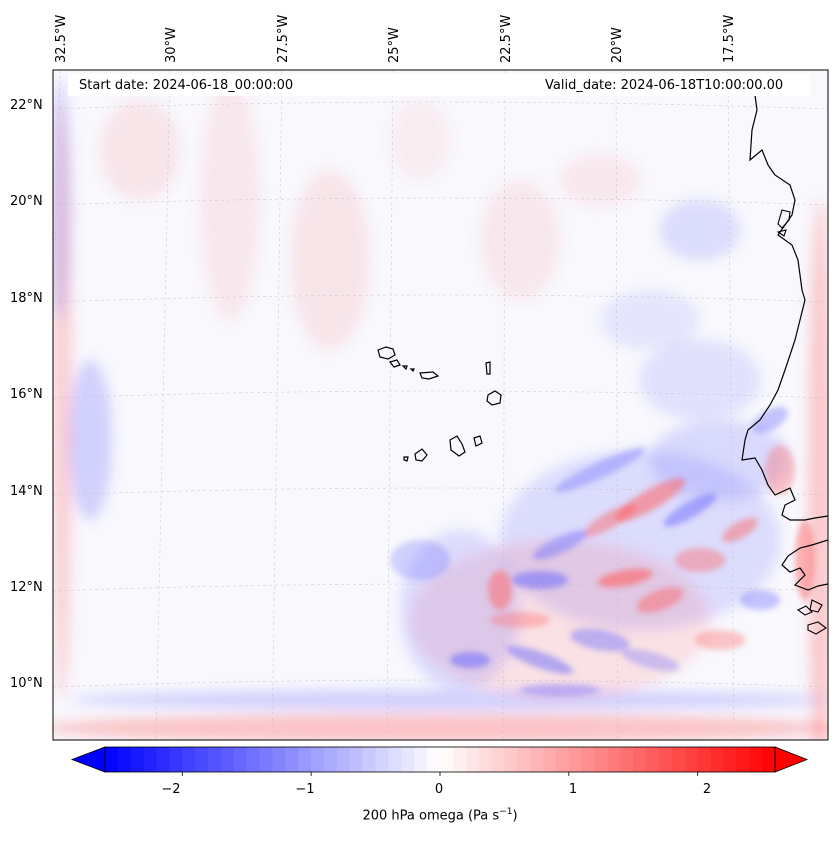 The width and height of the screenshot is (837, 843). What do you see at coordinates (26, 587) in the screenshot?
I see `lat-label-12n: 12°N` at bounding box center [26, 587].